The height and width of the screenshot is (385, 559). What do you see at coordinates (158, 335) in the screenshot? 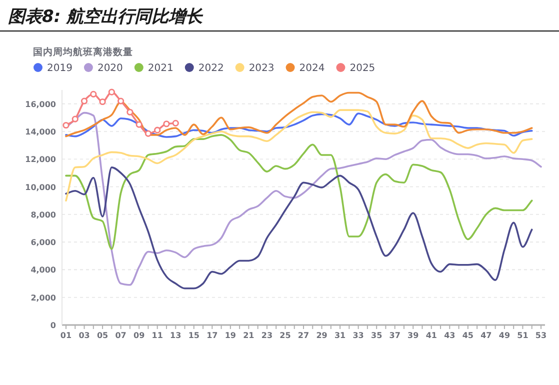
I see `x-tick-label: 11` at bounding box center [158, 335].